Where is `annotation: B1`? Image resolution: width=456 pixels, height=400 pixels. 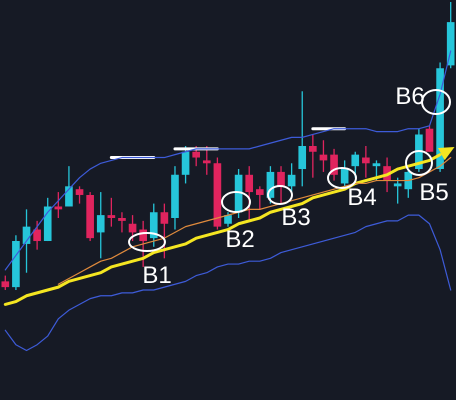
annotation: B1 is located at coordinates (157, 275).